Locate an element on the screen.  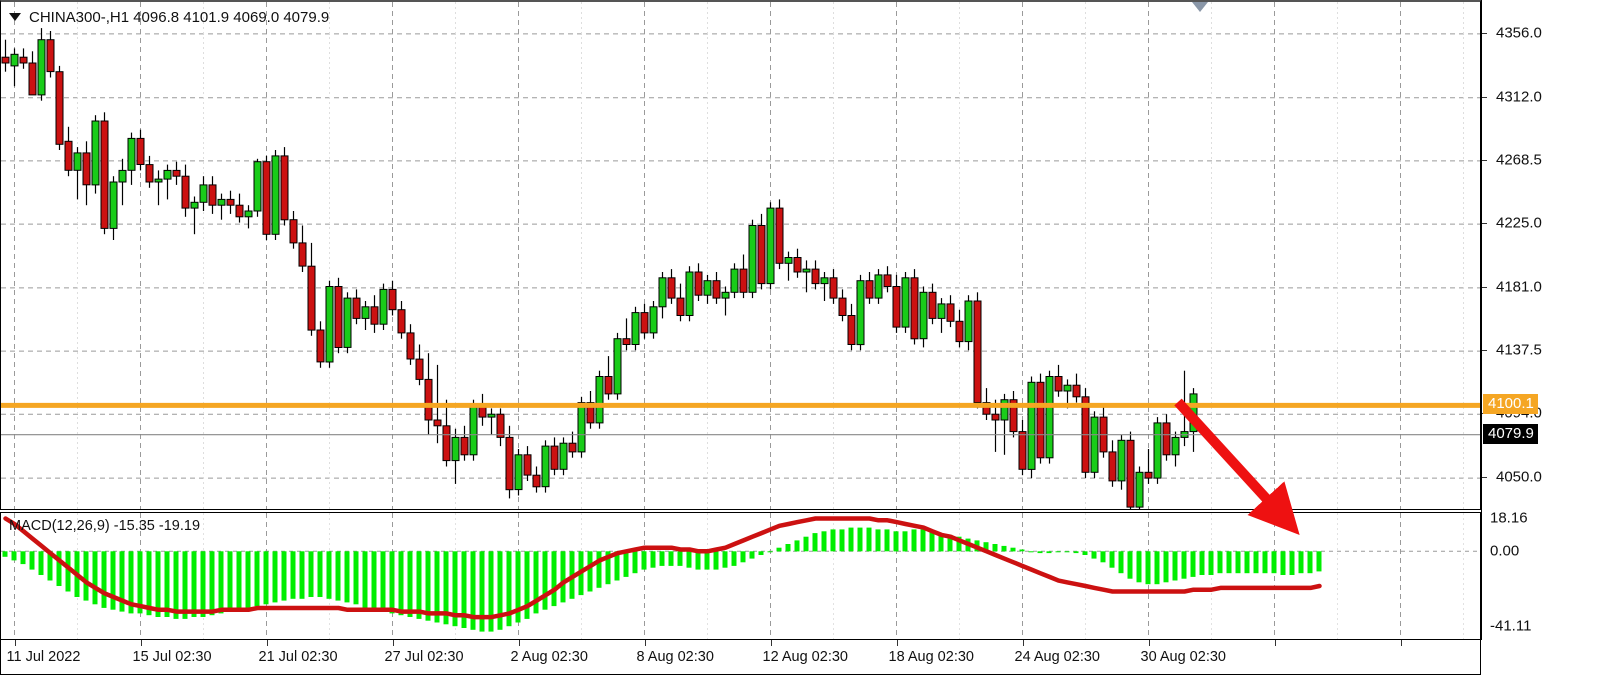
time-axis-label: 18 Aug 02:30 is located at coordinates (931, 657).